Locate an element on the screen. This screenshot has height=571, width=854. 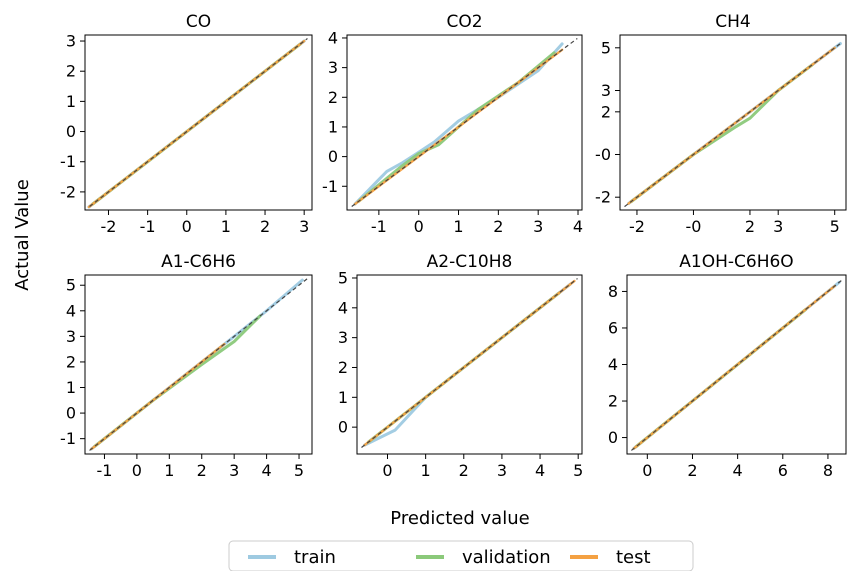
legend-box is located at coordinates (461, 555).